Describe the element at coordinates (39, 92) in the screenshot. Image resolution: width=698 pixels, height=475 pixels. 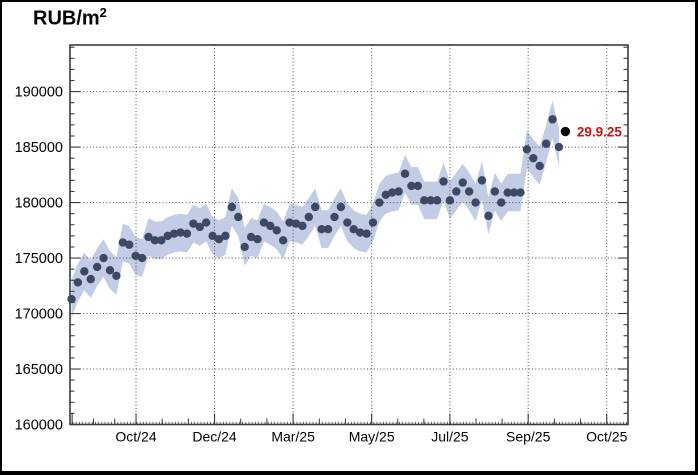
I see `y-axis-label: 190000` at that location.